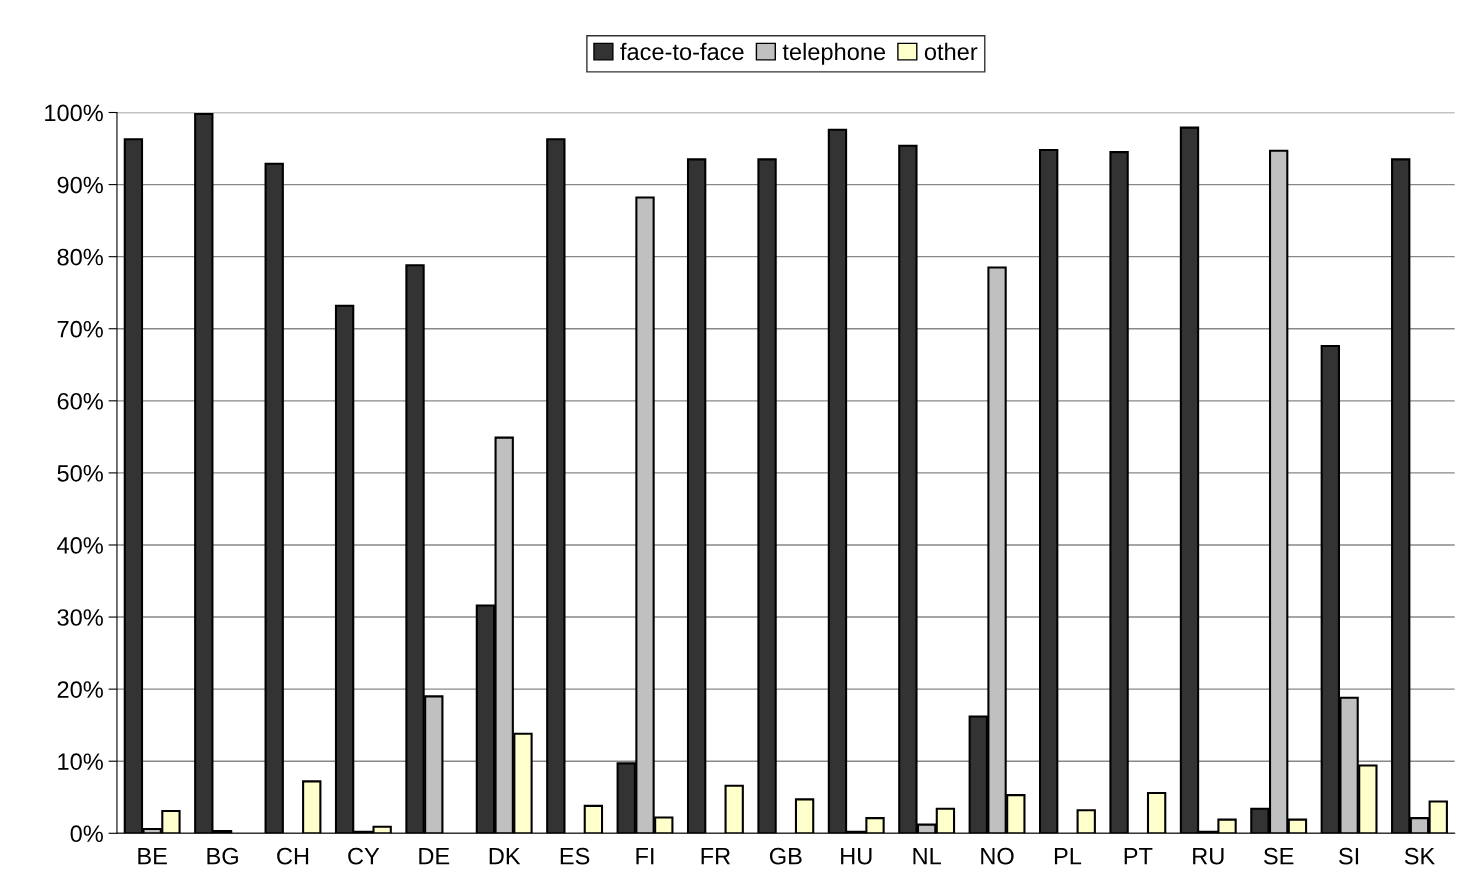 Image resolution: width=1462 pixels, height=879 pixels. Describe the element at coordinates (1419, 856) in the screenshot. I see `x-tick-label: SK` at that location.